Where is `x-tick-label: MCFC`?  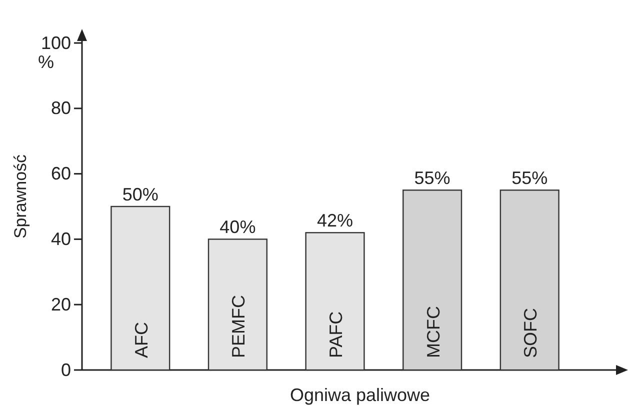 x-tick-label: MCFC is located at coordinates (433, 332).